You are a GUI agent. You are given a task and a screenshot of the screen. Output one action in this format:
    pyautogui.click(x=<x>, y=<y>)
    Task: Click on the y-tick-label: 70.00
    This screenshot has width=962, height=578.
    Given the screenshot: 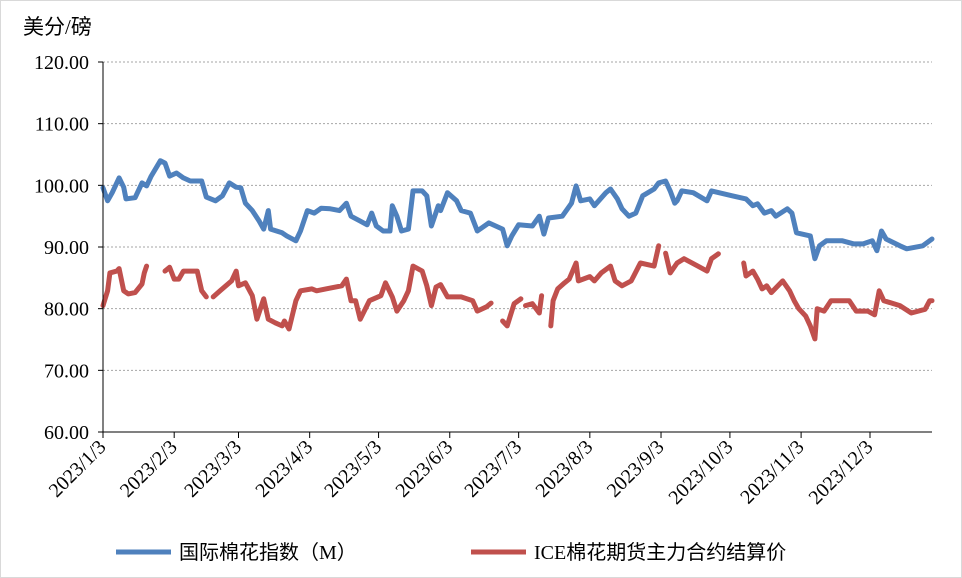 What is the action you would take?
    pyautogui.click(x=66, y=371)
    